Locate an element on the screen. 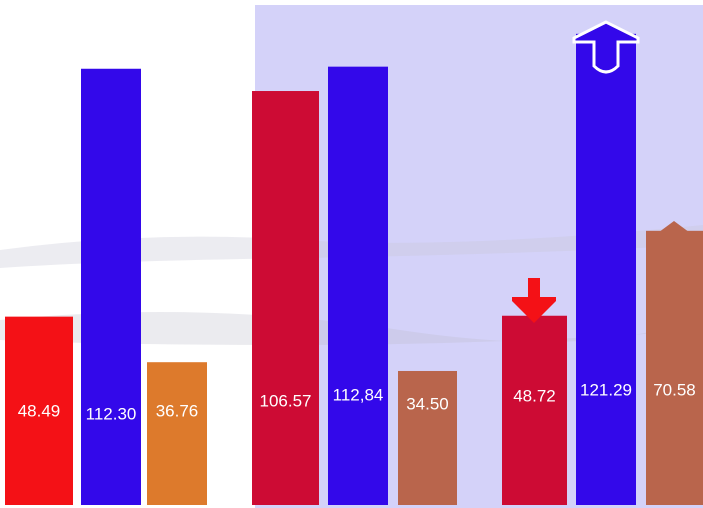  value-label: 70.58 is located at coordinates (674, 389).